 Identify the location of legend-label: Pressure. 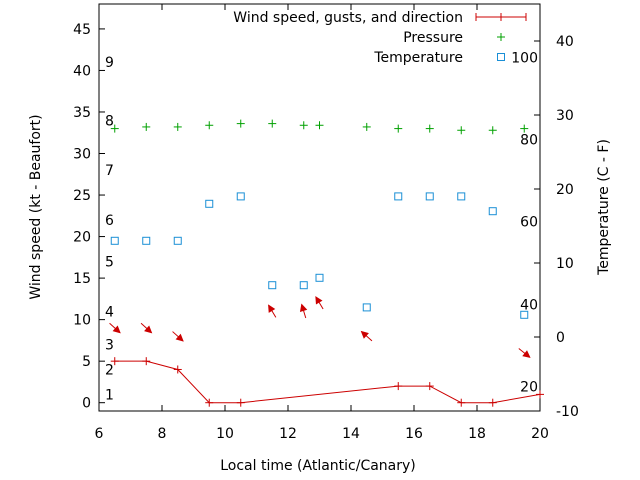
(433, 38).